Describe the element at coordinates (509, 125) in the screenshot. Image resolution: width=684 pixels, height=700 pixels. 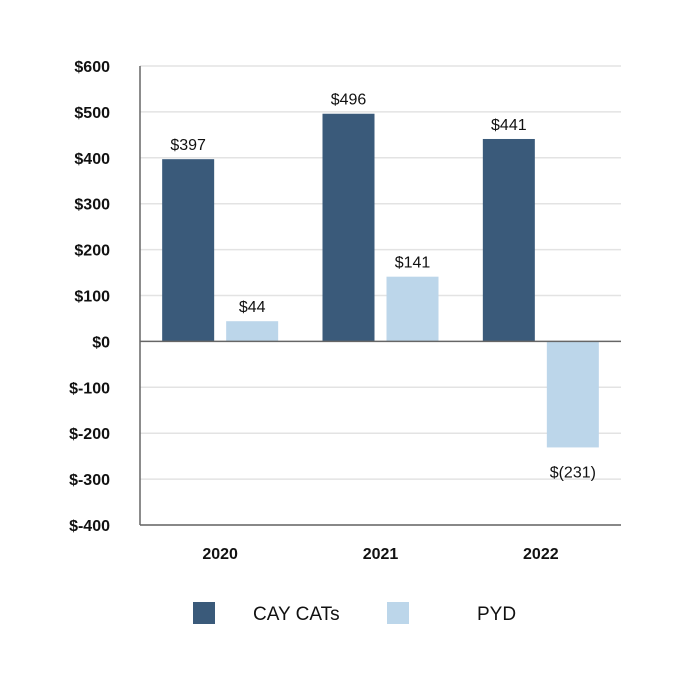
I see `data-label-cay-cats-2022: $441` at that location.